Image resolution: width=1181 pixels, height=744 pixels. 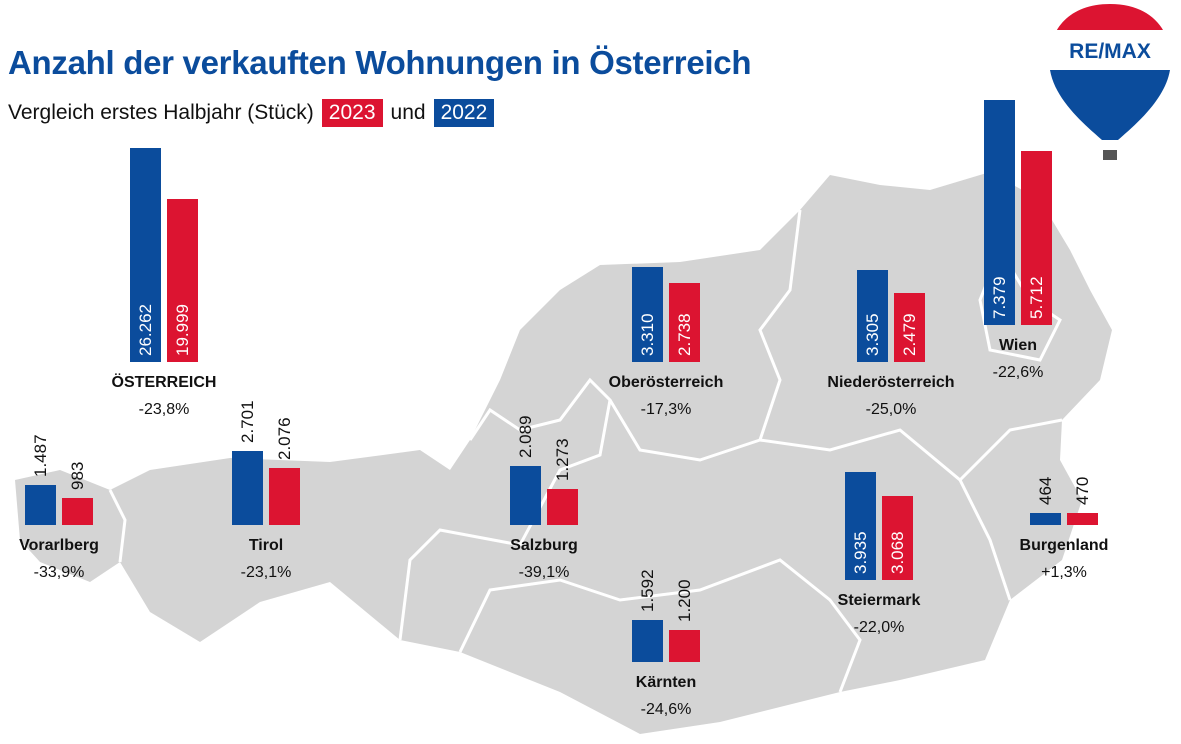 I want to click on logo-text: RE/MAX, so click(x=1110, y=51).